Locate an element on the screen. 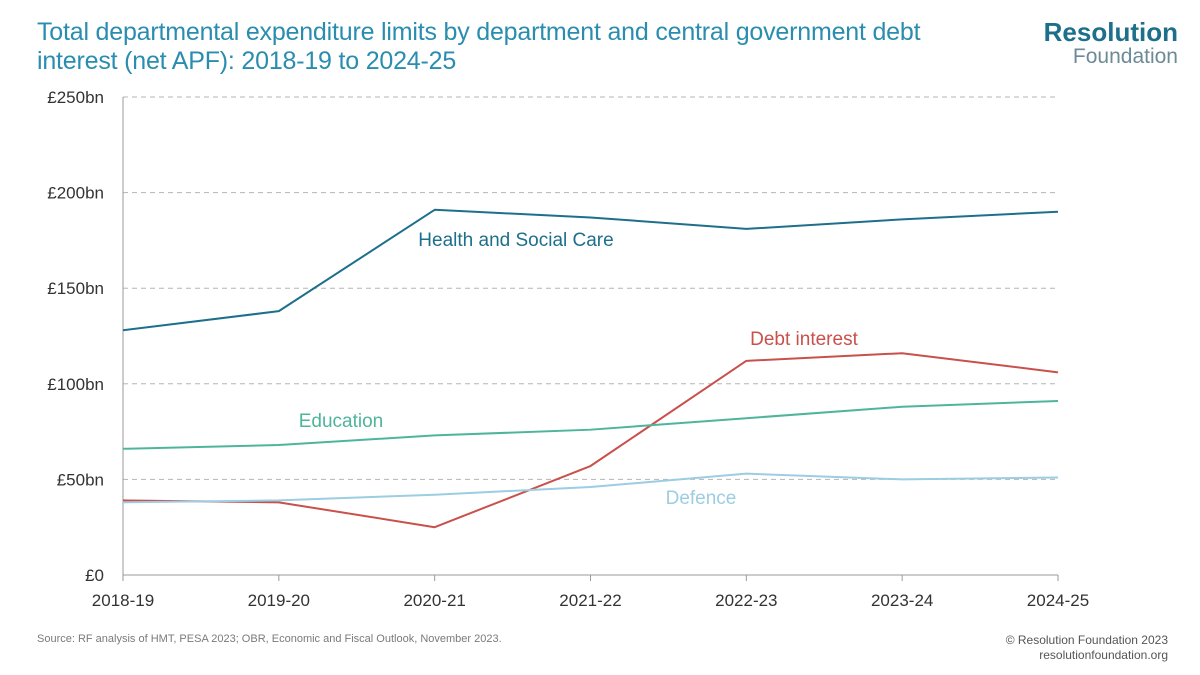  x-tick-label: 2019-20 is located at coordinates (279, 600).